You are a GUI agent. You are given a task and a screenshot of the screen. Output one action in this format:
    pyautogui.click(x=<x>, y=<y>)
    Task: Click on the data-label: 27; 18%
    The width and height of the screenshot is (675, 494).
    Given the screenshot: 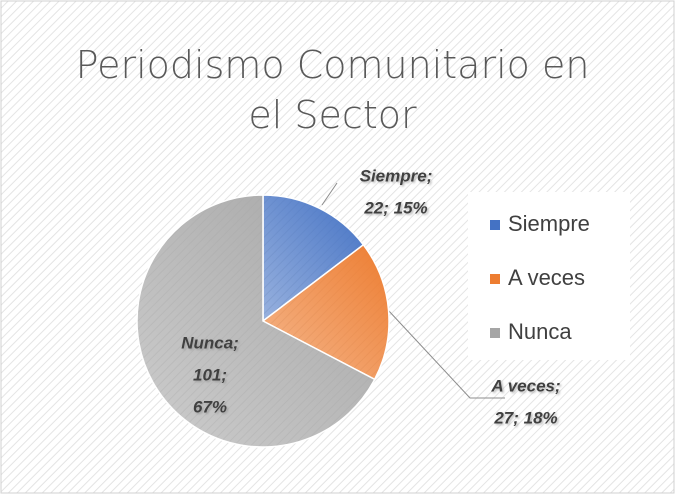 What is the action you would take?
    pyautogui.click(x=525, y=417)
    